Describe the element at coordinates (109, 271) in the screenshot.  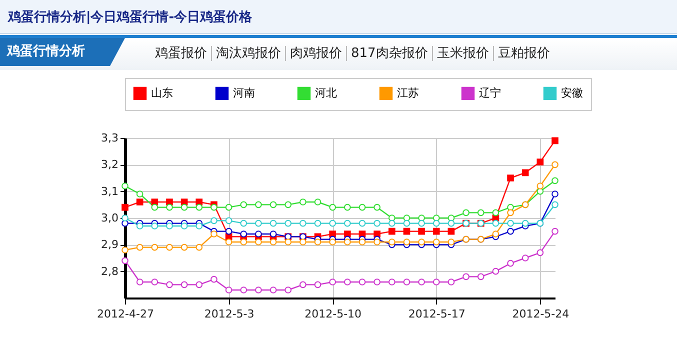
I see `y-tick-label: 2,8` at that location.